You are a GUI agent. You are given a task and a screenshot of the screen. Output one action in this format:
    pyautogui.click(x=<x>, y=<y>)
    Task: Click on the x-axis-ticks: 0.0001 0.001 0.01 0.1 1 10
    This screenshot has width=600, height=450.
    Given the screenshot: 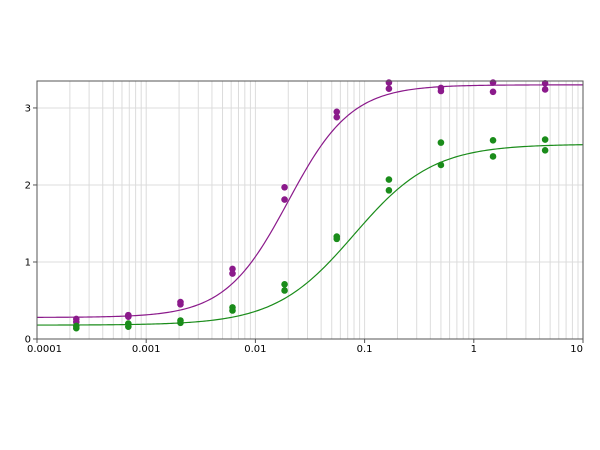 What is the action you would take?
    pyautogui.click(x=305, y=347)
    